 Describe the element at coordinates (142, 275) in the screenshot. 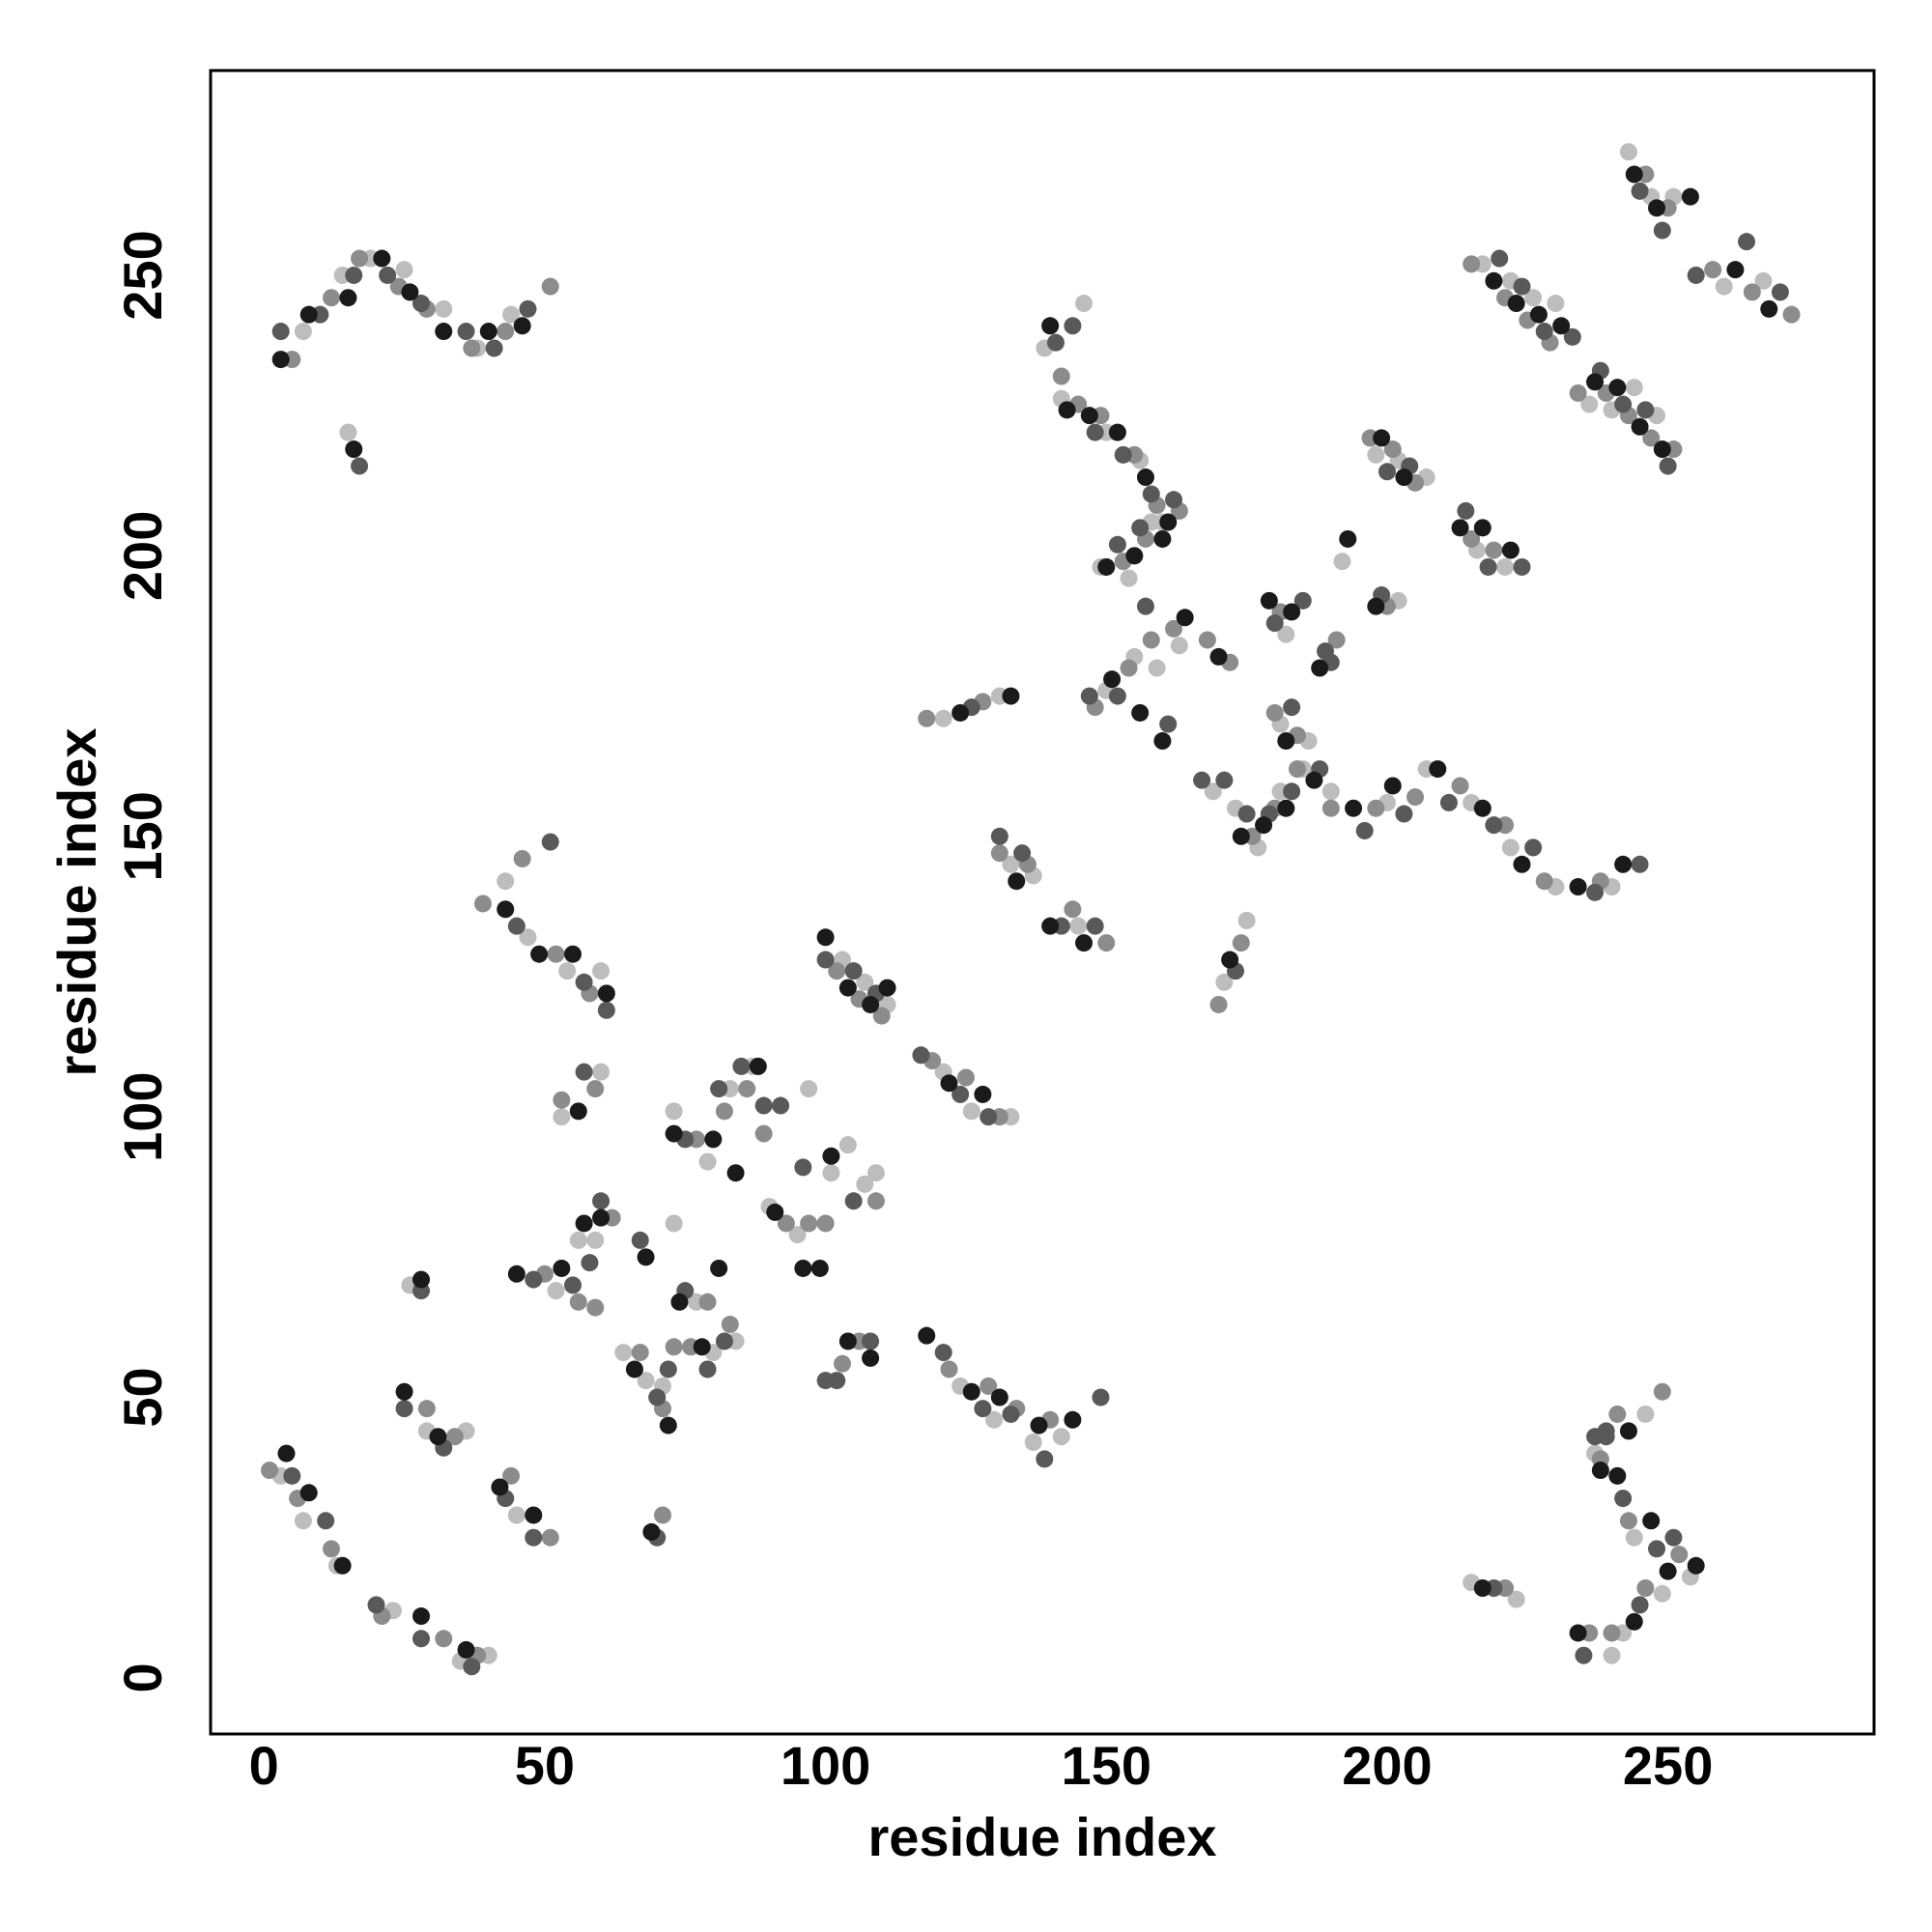

I see `y-tick-label: 250` at that location.